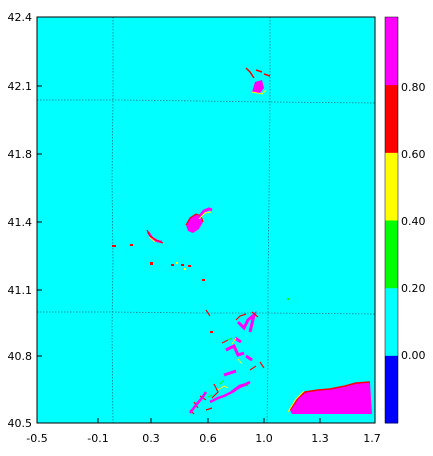  What do you see at coordinates (194, 219) in the screenshot?
I see `patch-center-rim` at bounding box center [194, 219].